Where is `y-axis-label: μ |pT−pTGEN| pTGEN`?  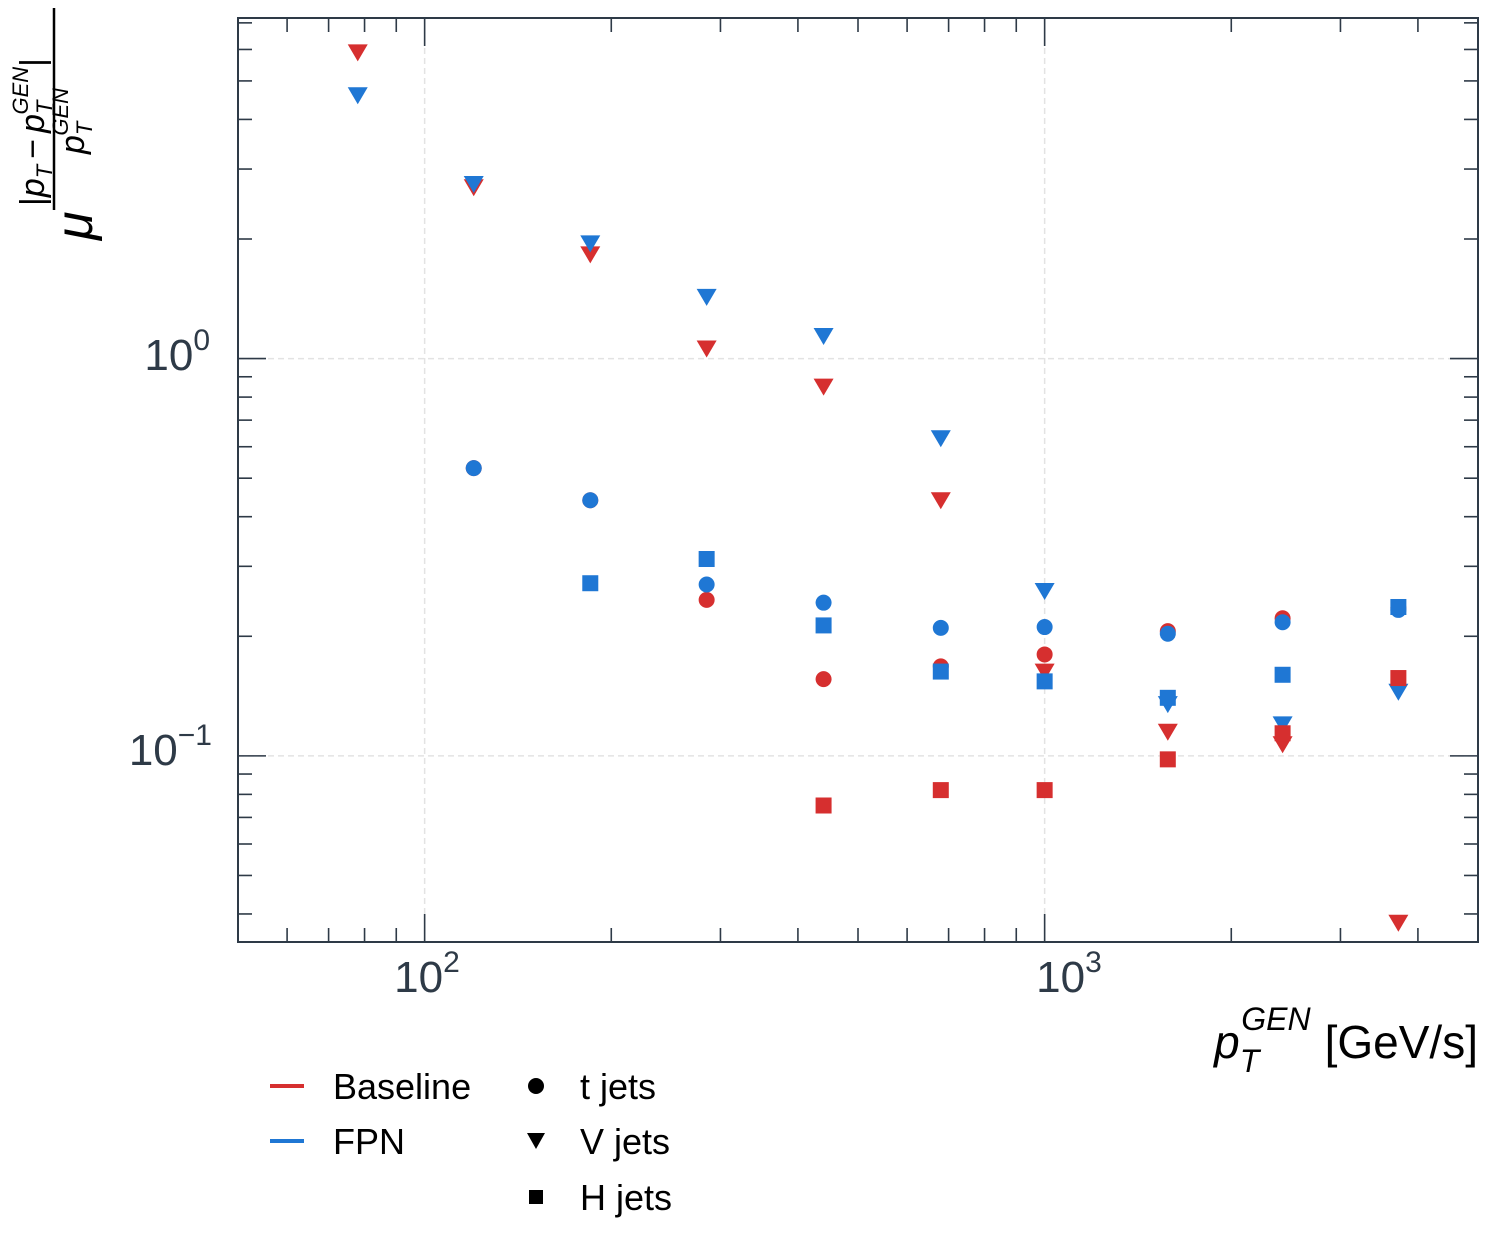
y-axis-label: μ |pT−pTGEN| pTGEN is located at coordinates (56, 125).